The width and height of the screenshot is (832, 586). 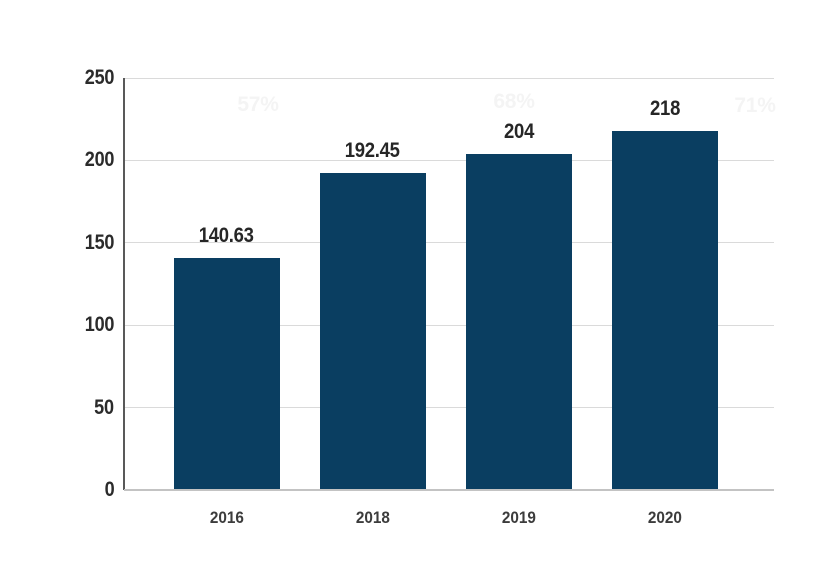 I want to click on x-tick-text: 2020, so click(x=665, y=517).